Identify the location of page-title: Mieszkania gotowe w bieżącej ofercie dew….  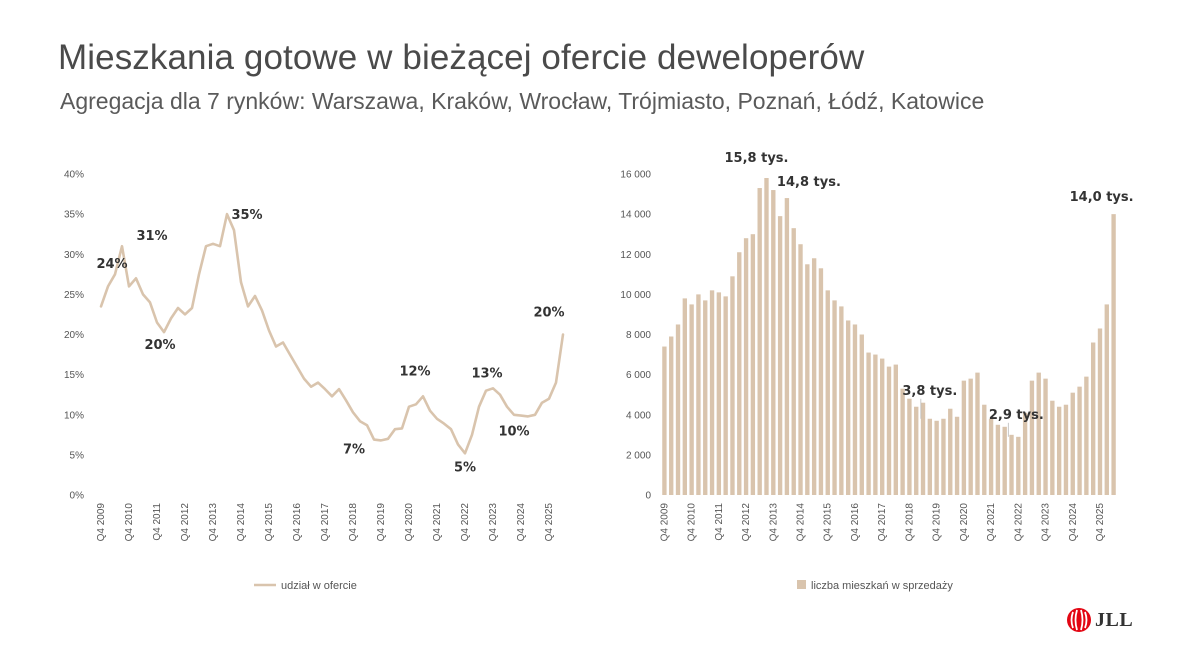
(461, 57).